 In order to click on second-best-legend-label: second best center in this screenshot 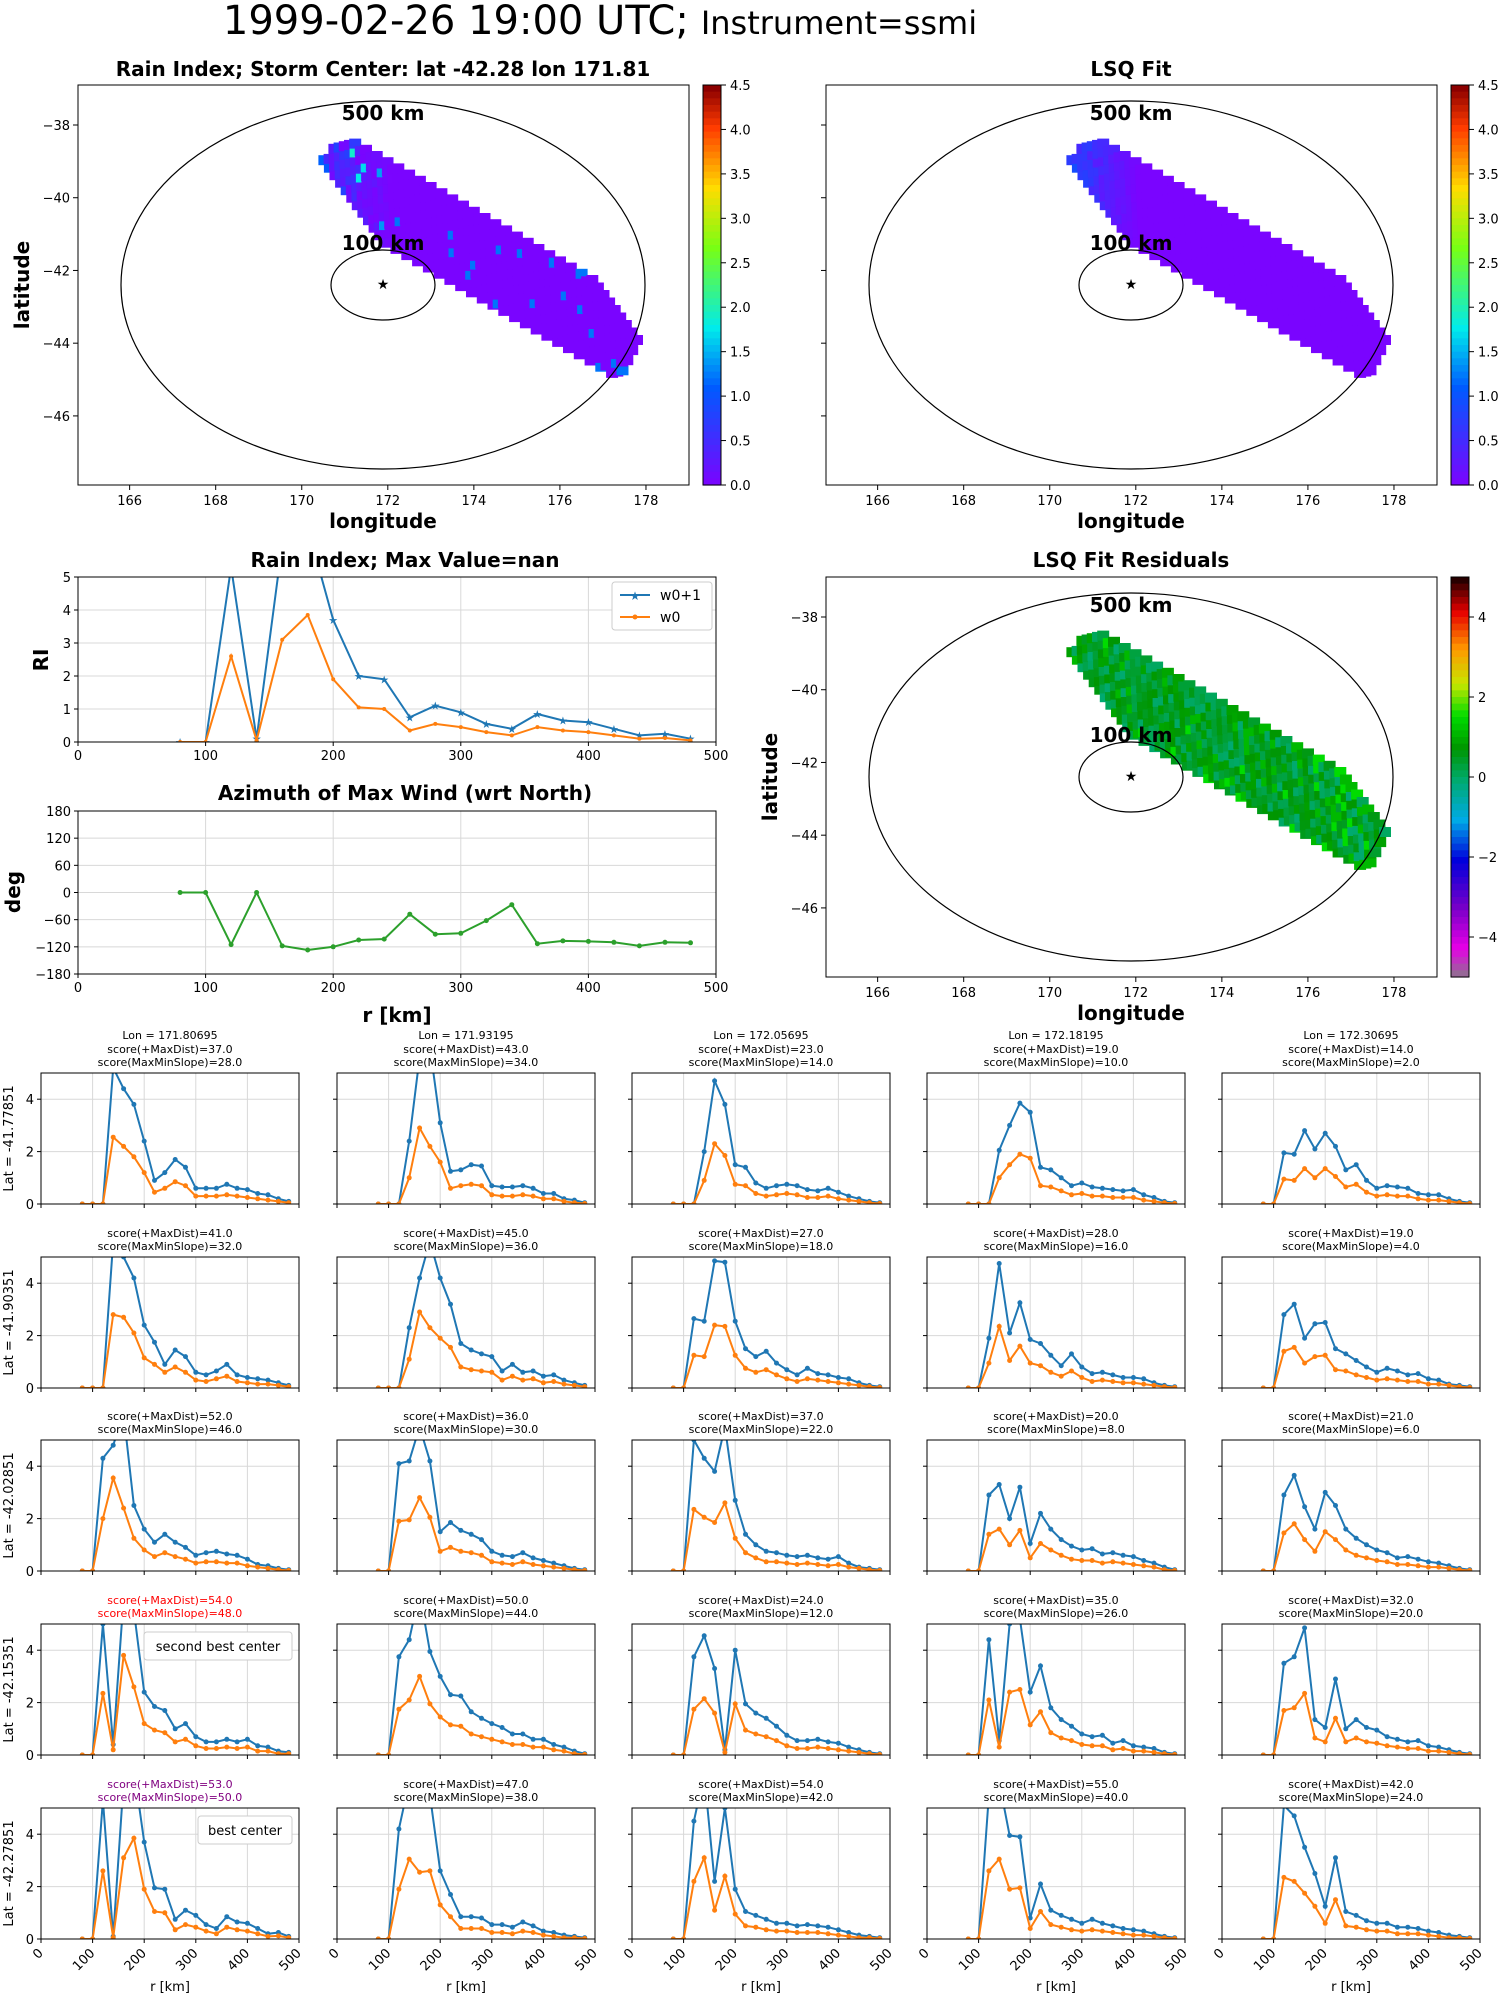, I will do `click(218, 1647)`.